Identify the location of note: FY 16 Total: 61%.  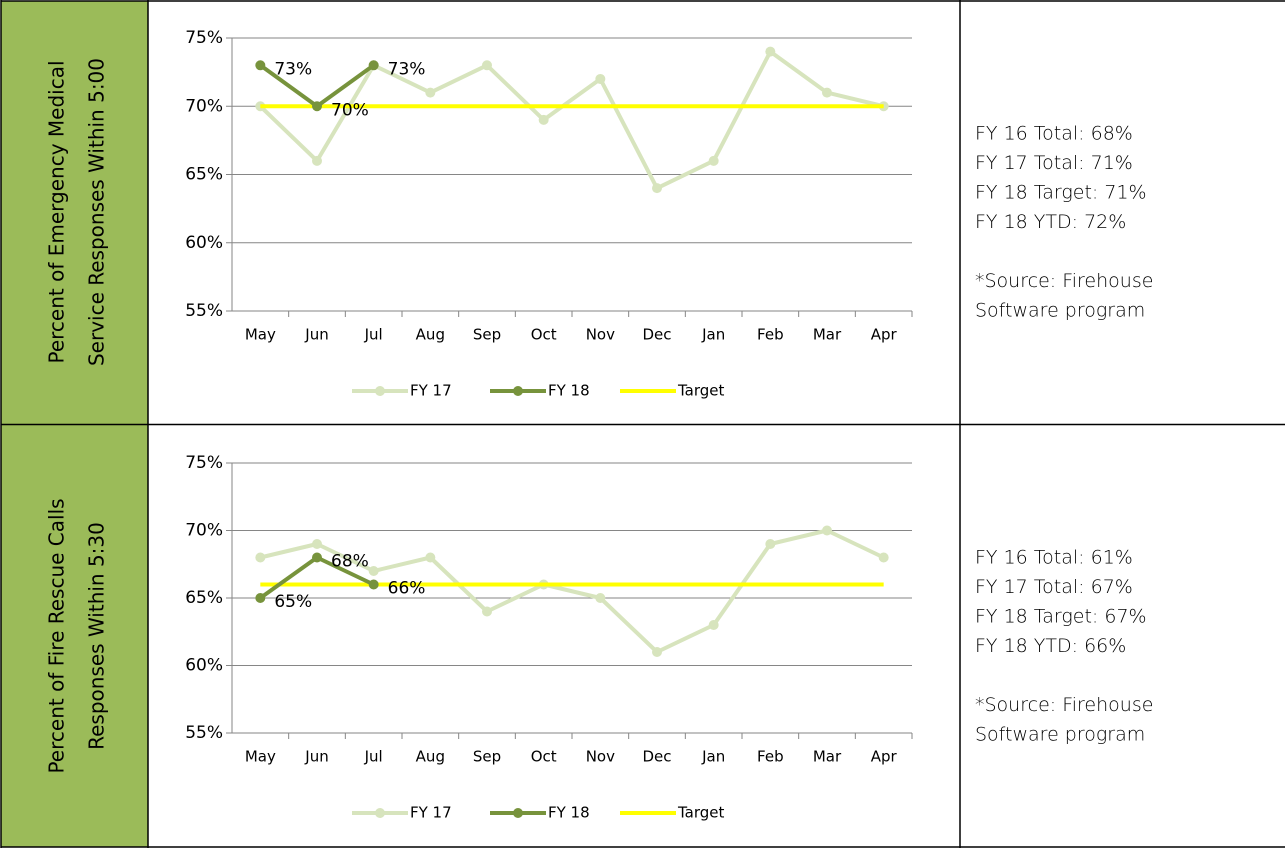
(1054, 558).